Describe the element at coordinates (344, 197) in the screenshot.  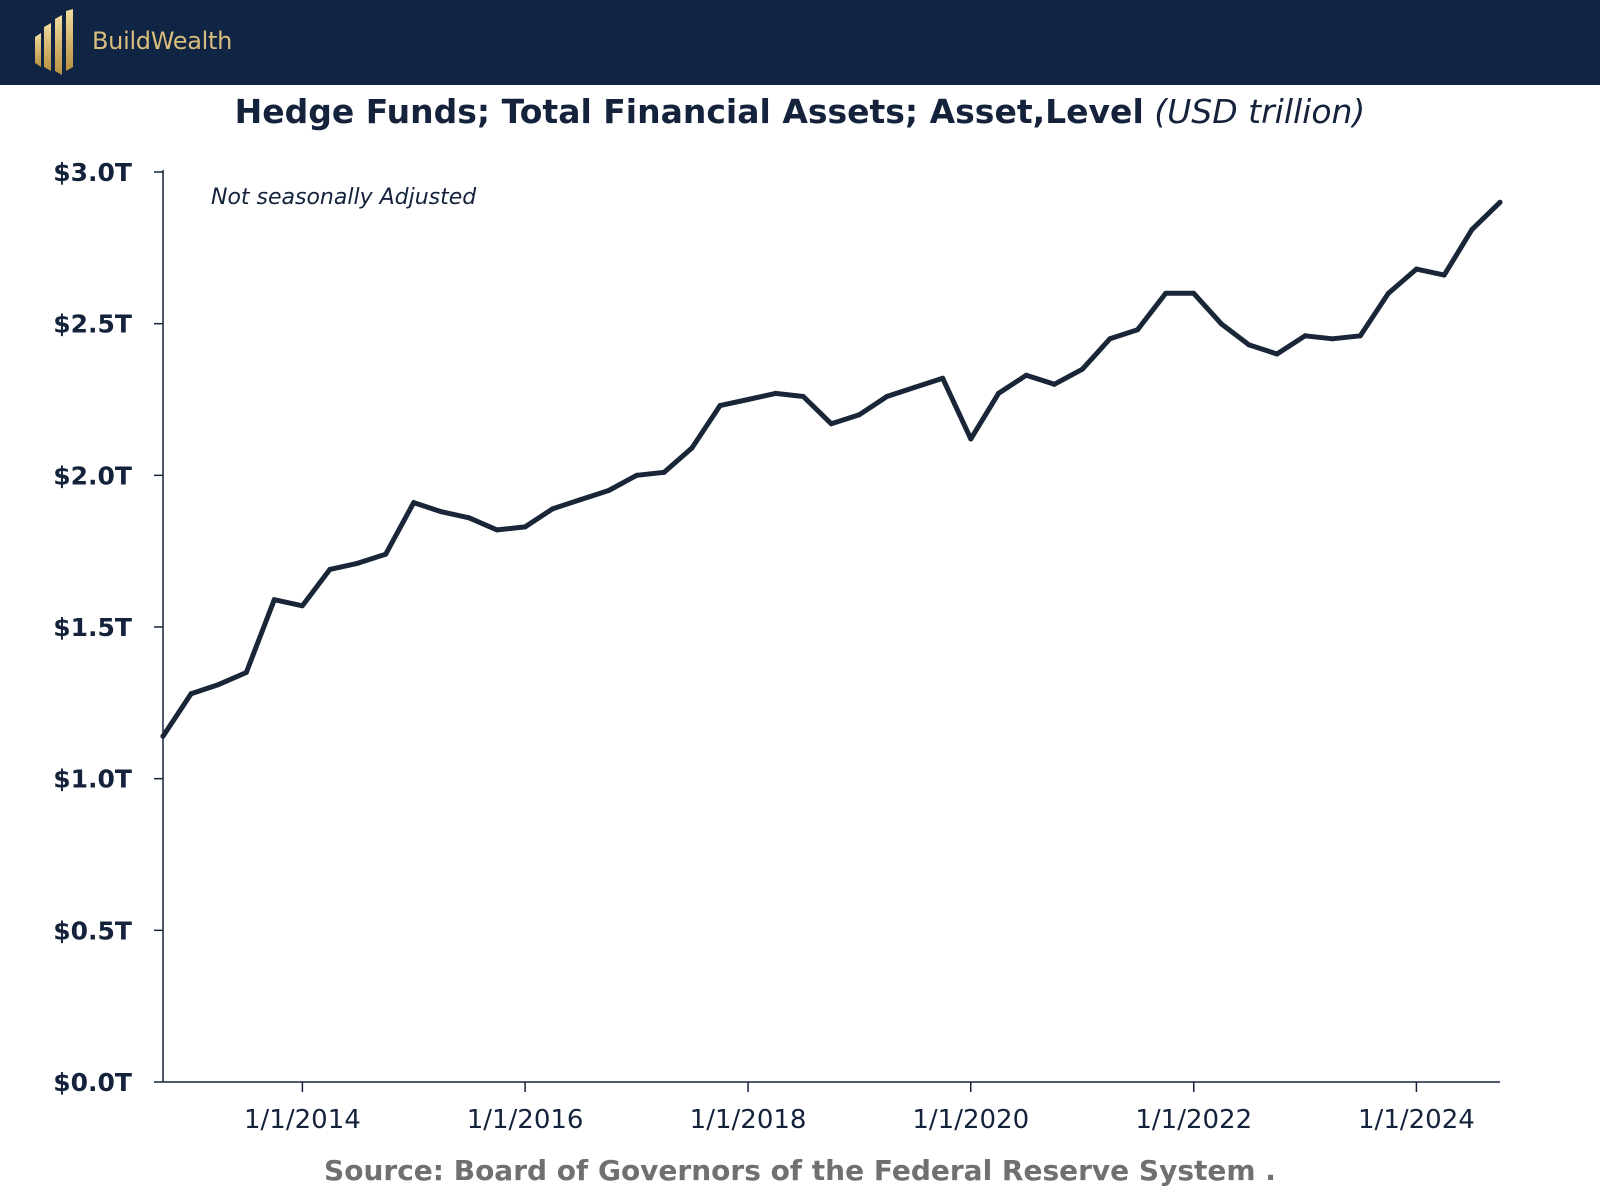
I see `chart-note: Not seasonally Adjusted` at that location.